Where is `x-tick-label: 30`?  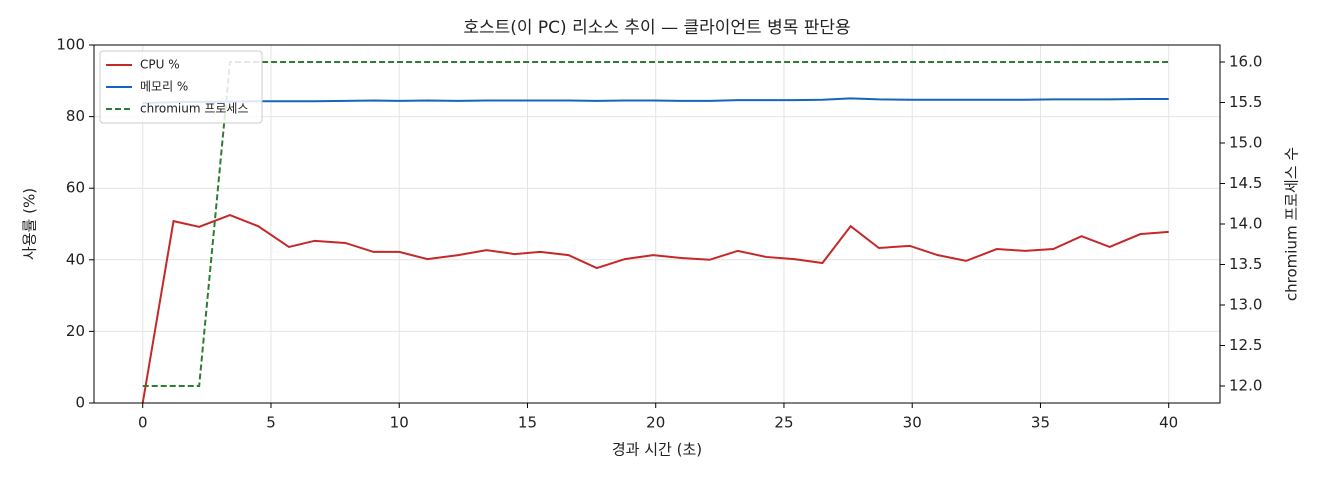 x-tick-label: 30 is located at coordinates (912, 423).